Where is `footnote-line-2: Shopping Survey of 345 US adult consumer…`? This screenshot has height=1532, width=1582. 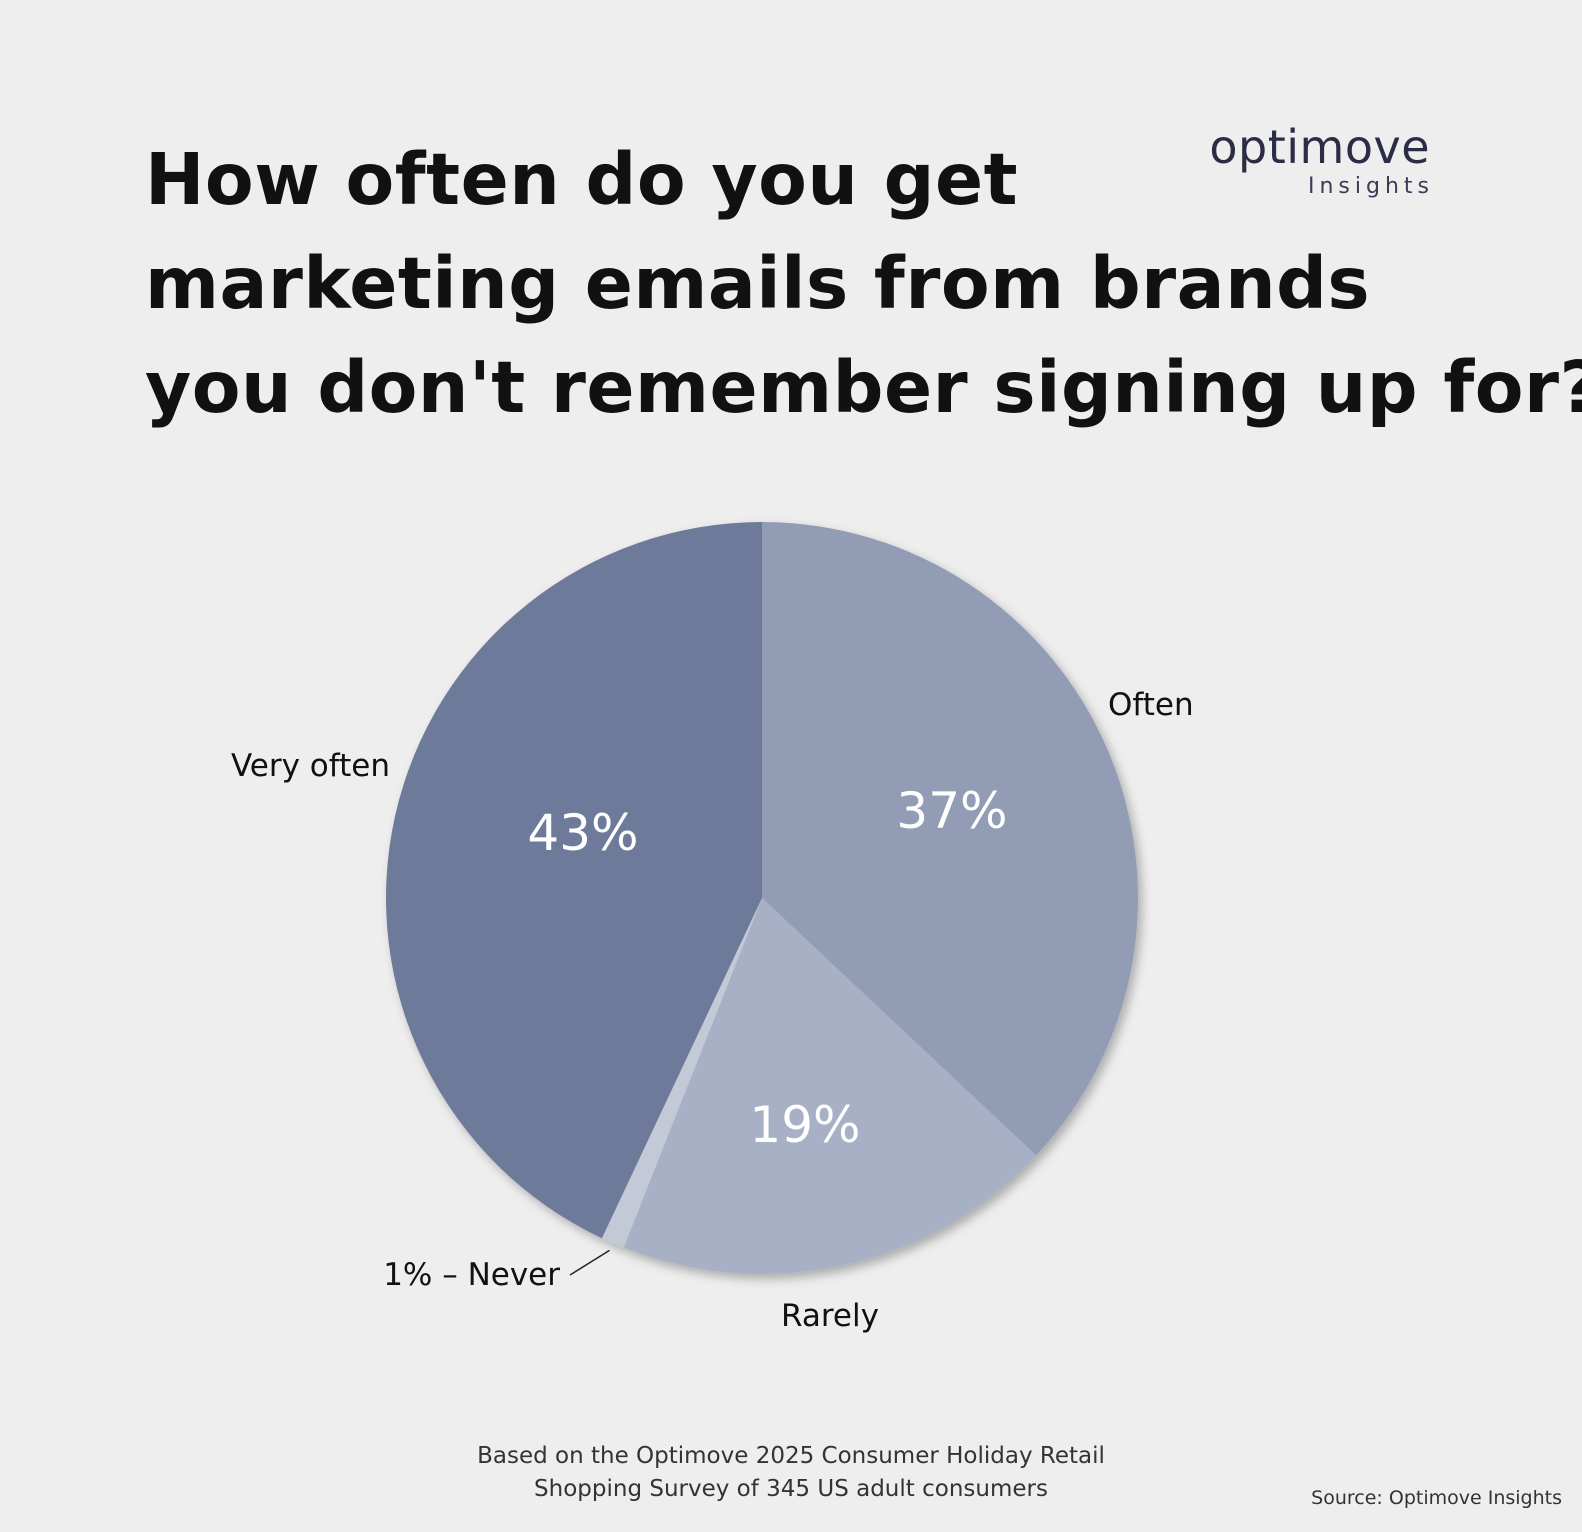
footnote-line-2: Shopping Survey of 345 US adult consumer… is located at coordinates (791, 1489).